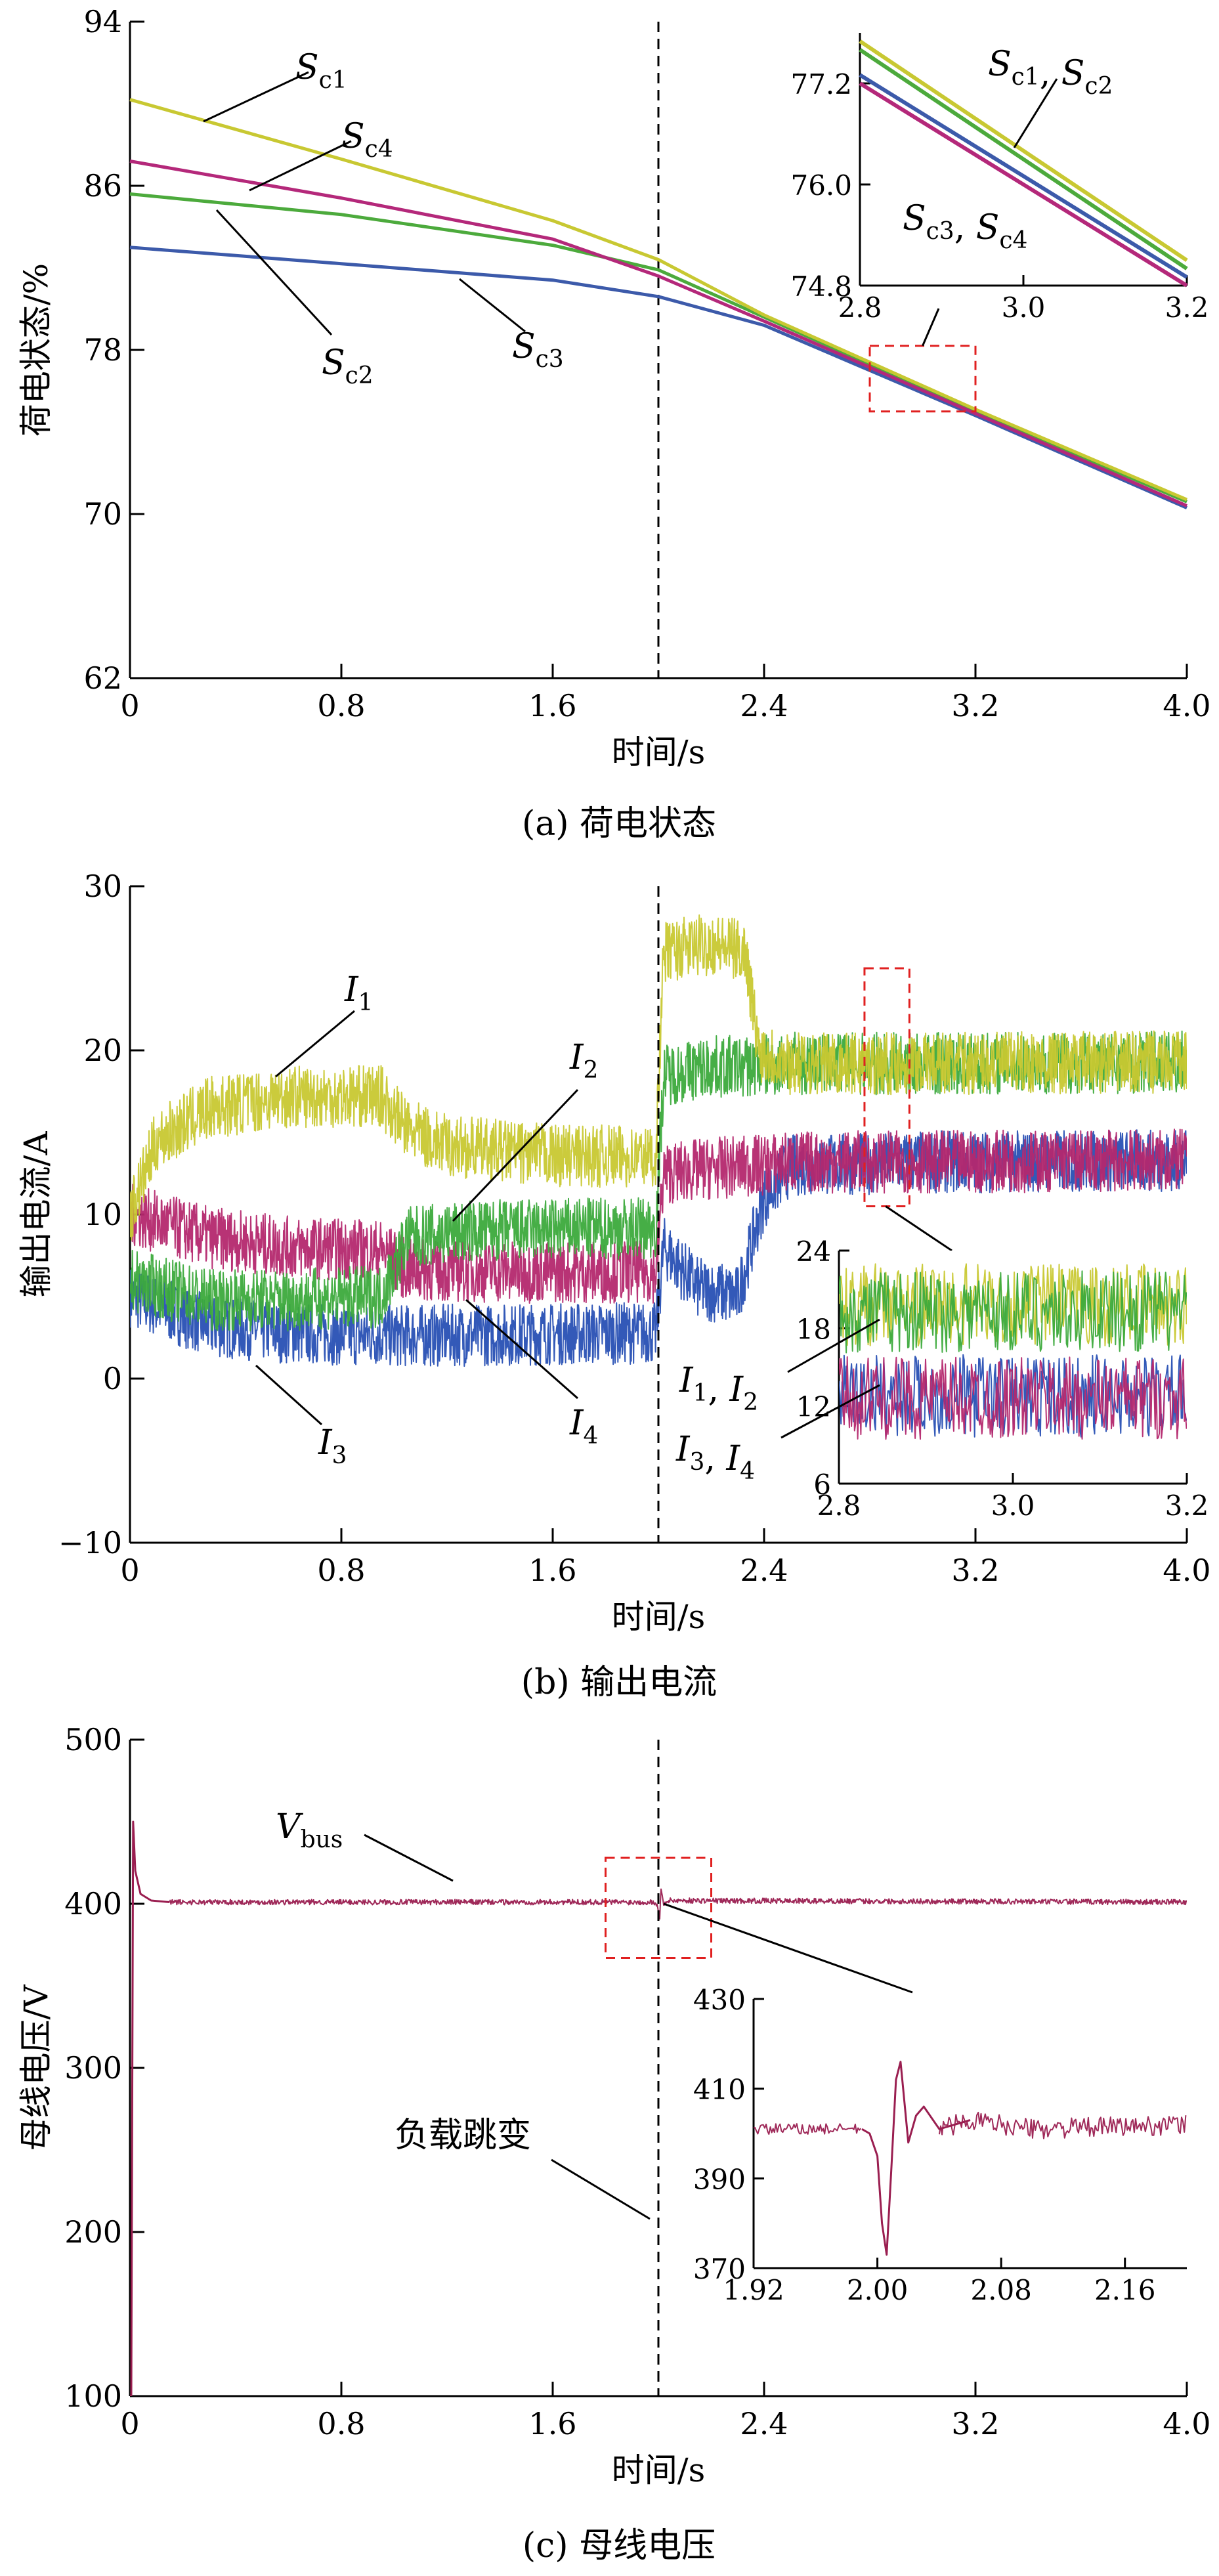 The height and width of the screenshot is (2576, 1219). I want to click on inset-bg, so click(970, 2133).